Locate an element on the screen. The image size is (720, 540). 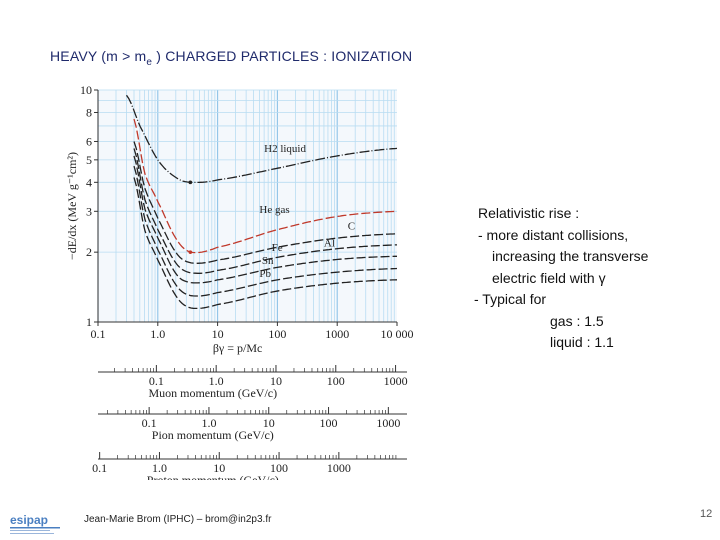
note-line-3: electric field with γ is located at coordinates (549, 277).